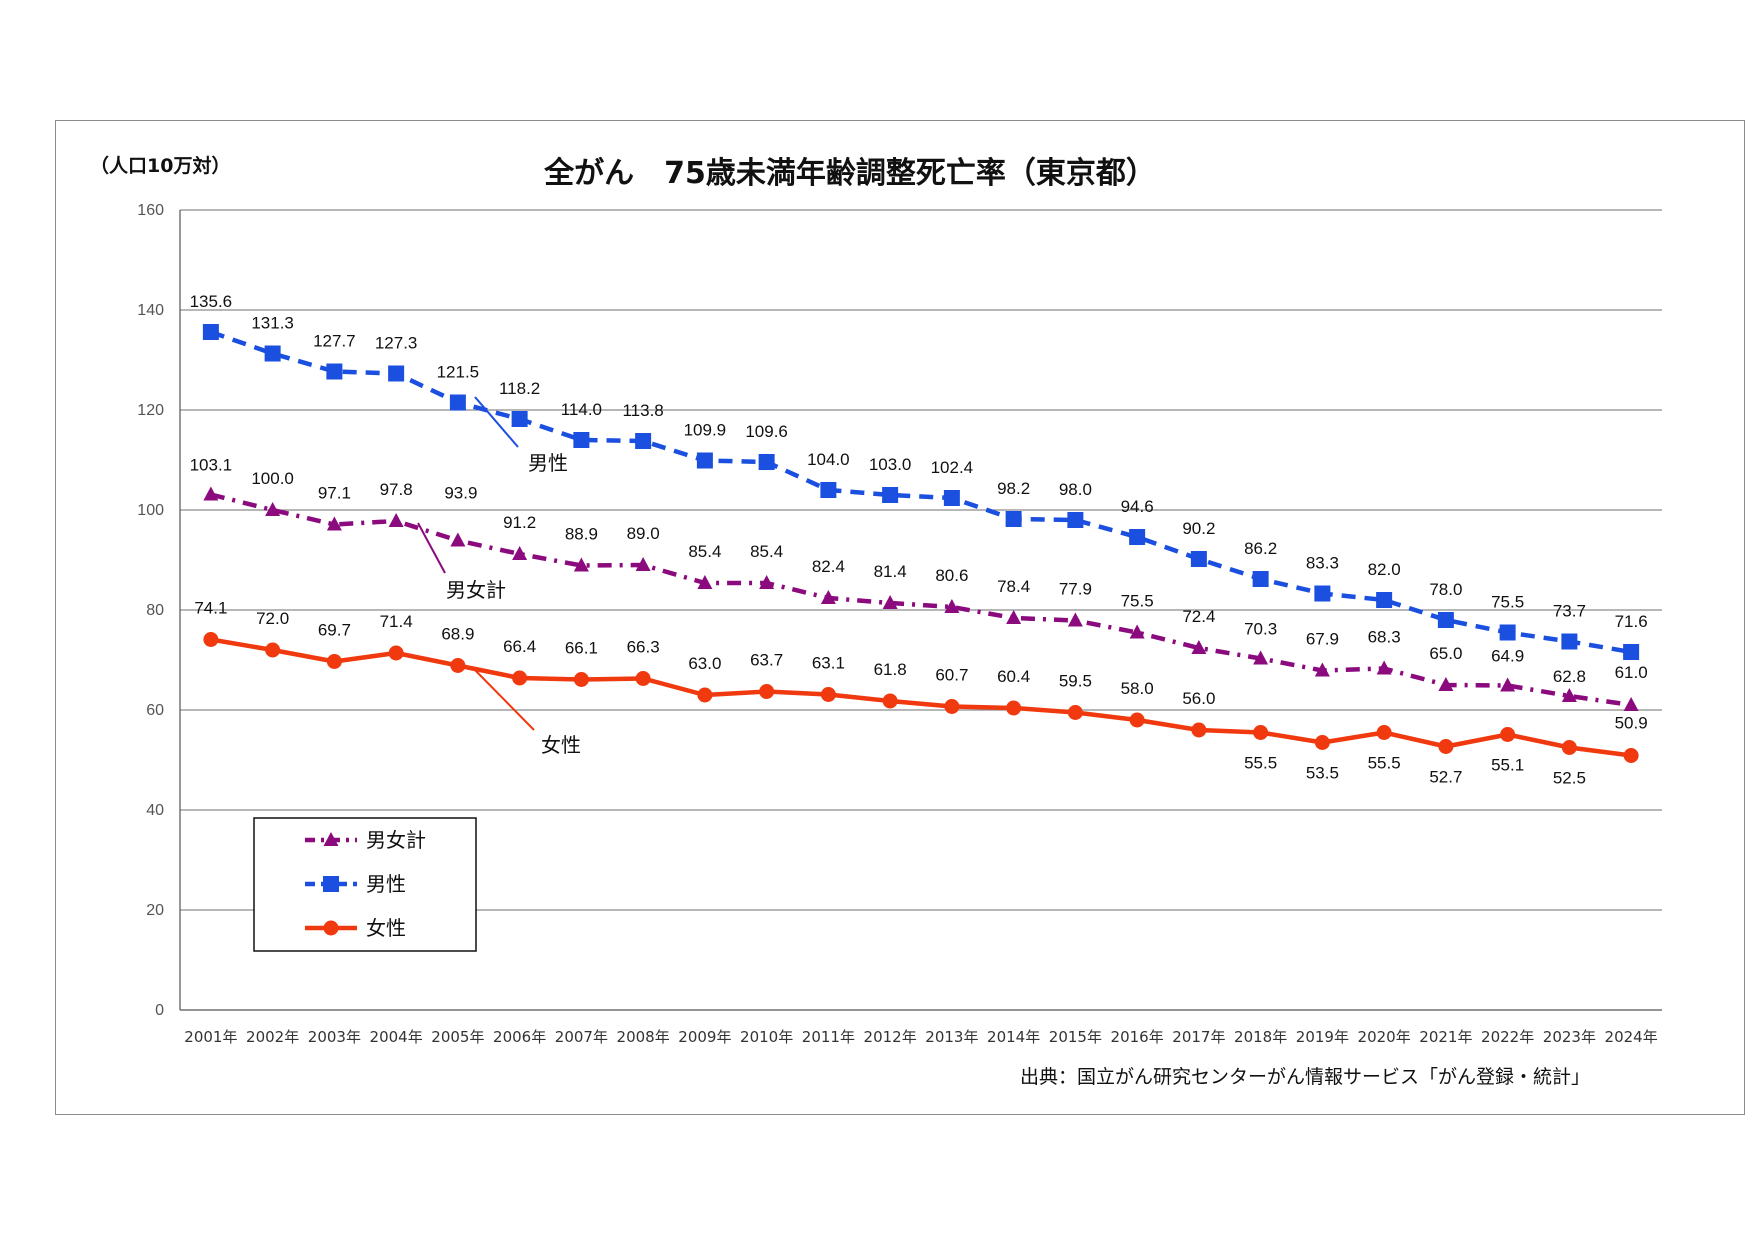 This screenshot has height=1240, width=1755. What do you see at coordinates (951, 675) in the screenshot?
I see `data-label: 60.7` at bounding box center [951, 675].